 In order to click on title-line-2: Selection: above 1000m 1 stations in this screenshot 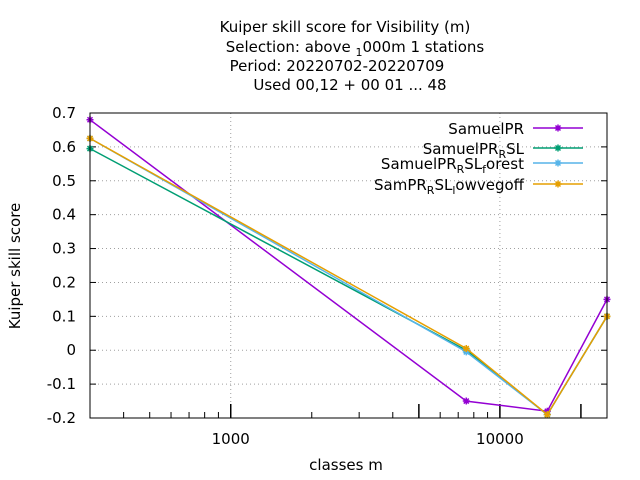, I will do `click(355, 48)`.